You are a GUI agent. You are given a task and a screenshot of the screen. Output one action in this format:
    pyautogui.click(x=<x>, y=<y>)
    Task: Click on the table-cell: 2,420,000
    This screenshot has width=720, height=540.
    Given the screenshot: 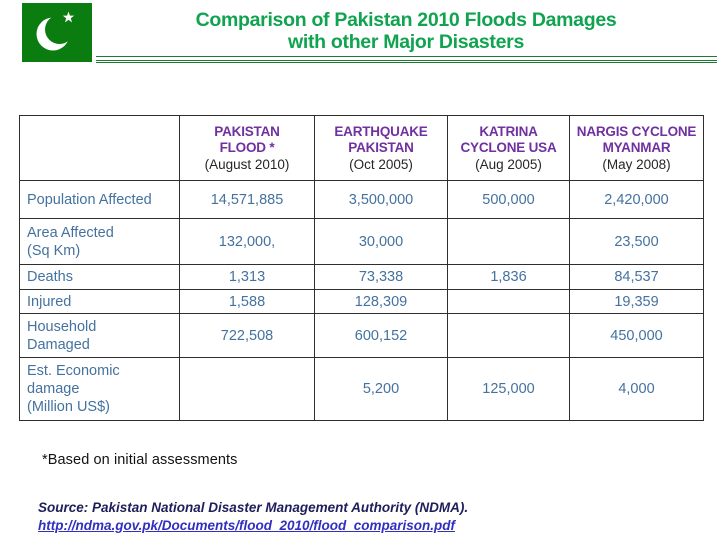 What is the action you would take?
    pyautogui.click(x=636, y=199)
    